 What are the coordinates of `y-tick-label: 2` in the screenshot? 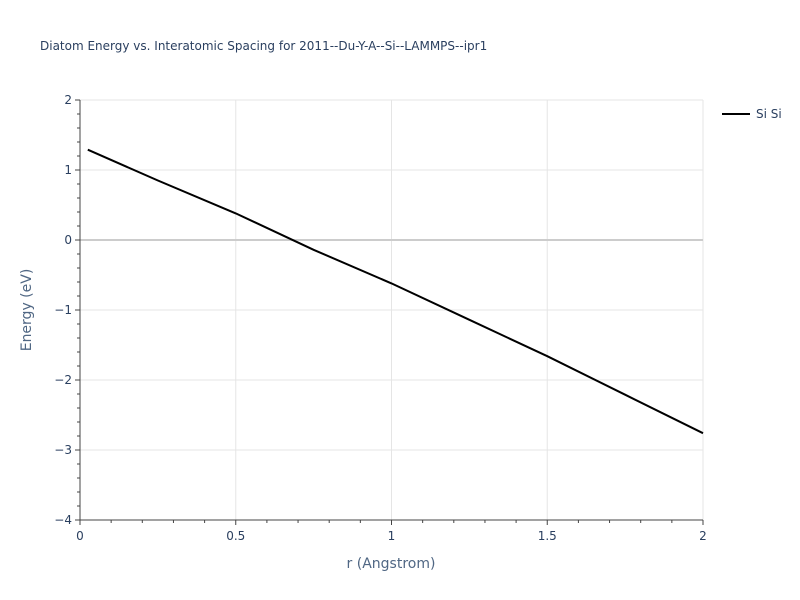 It's located at (68, 100).